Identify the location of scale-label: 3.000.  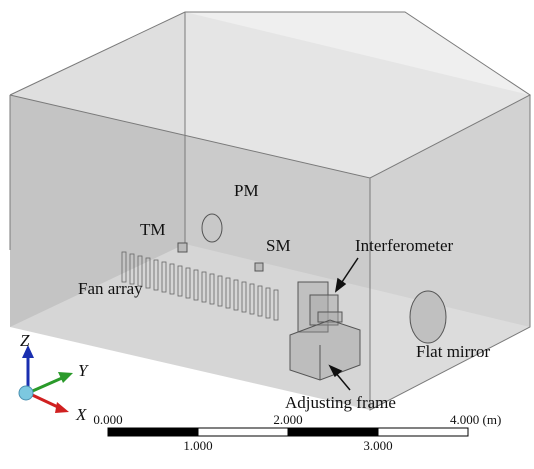
(377, 445).